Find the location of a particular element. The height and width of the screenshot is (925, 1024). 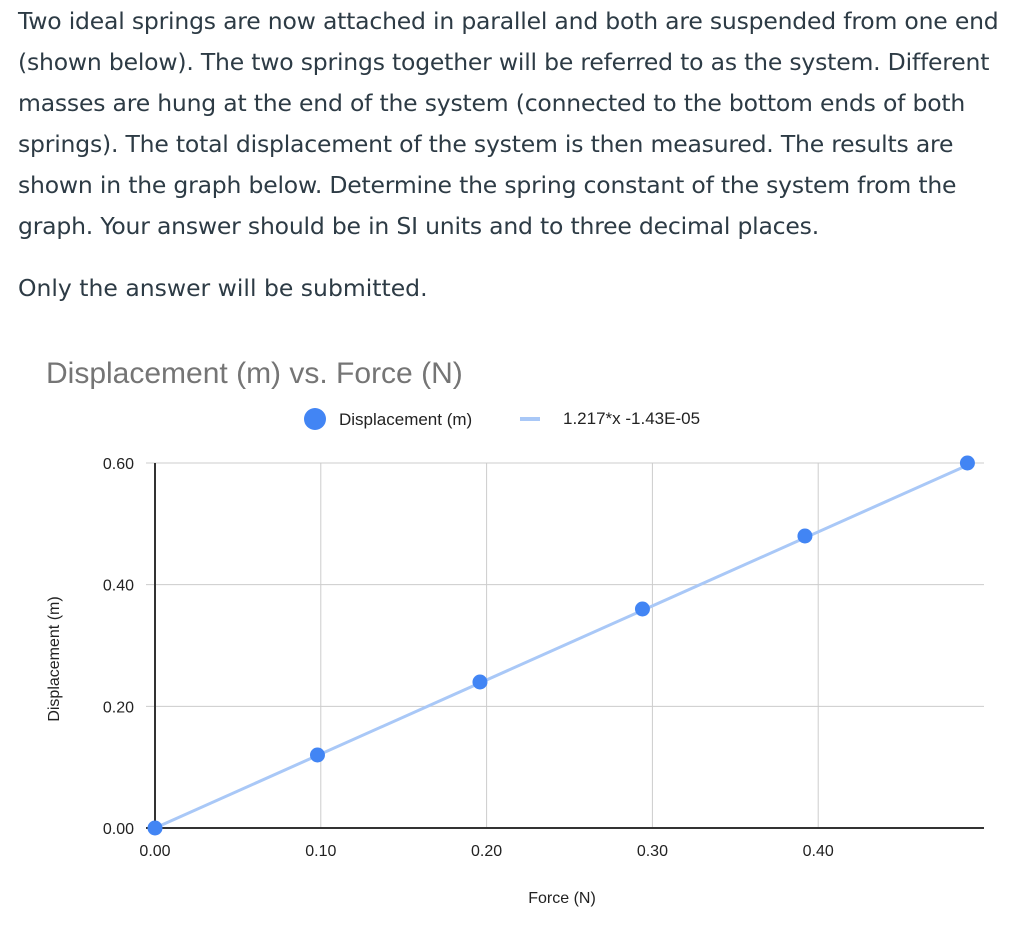

legend-marker-displacement is located at coordinates (315, 419).